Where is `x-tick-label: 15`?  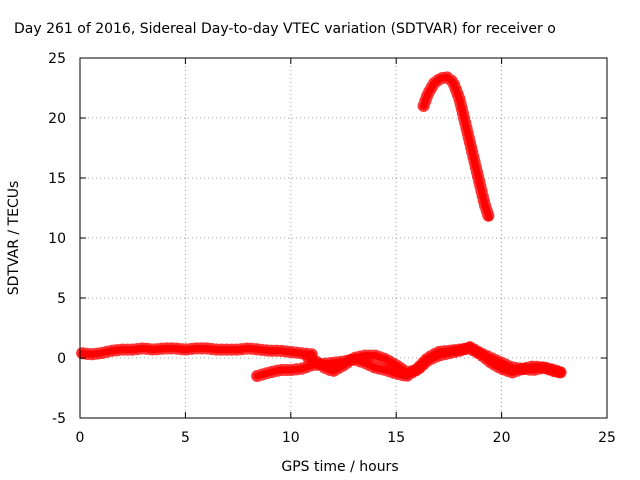 x-tick-label: 15 is located at coordinates (396, 438).